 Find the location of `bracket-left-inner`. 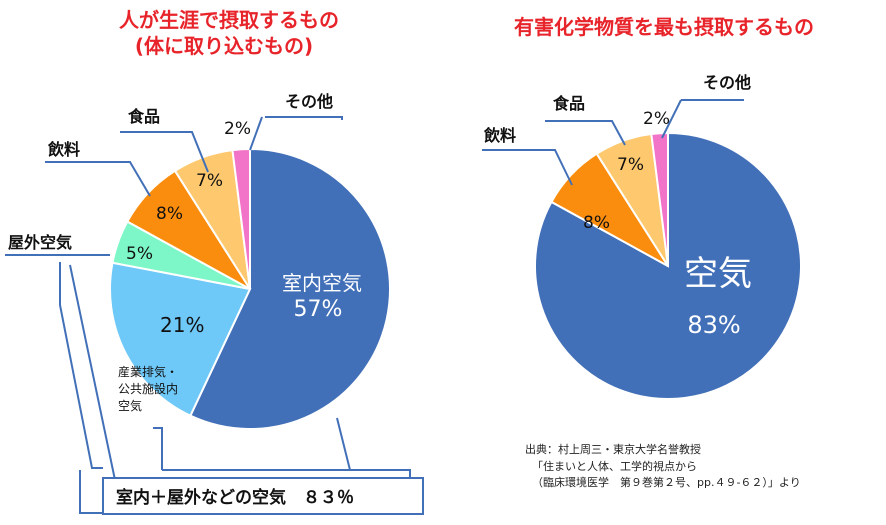

bracket-left-inner is located at coordinates (92, 372).